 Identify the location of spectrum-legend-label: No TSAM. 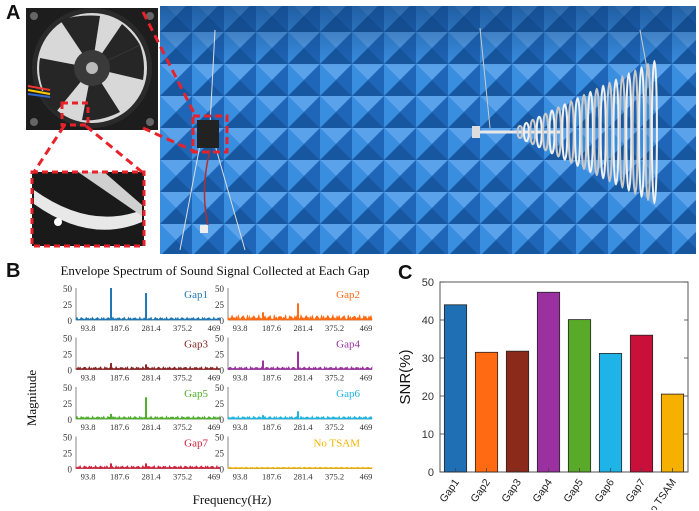
(336, 444).